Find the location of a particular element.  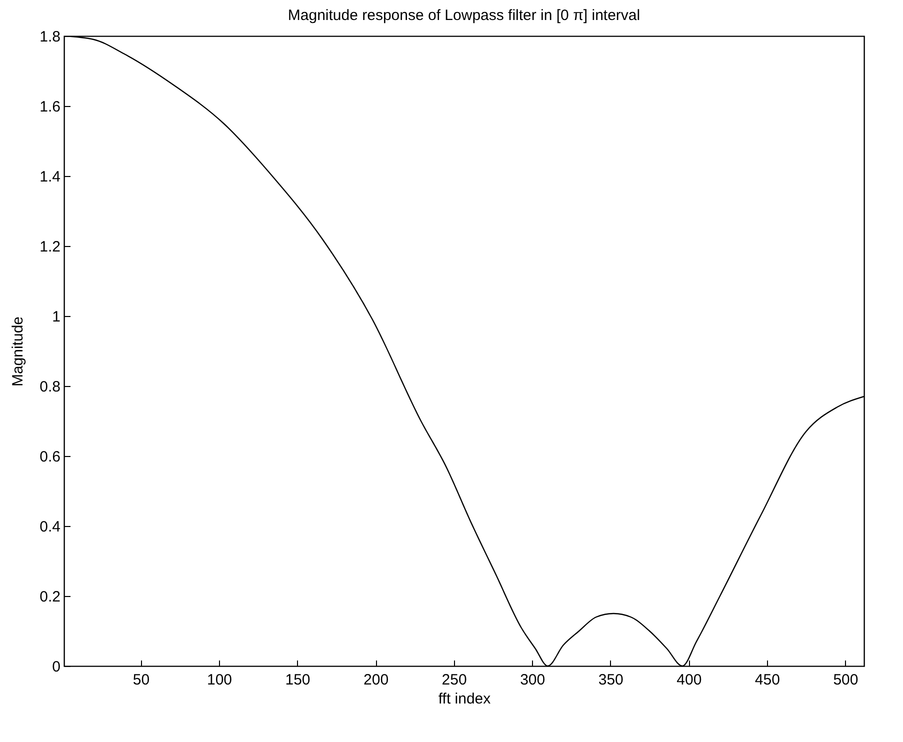

y-tick-label: 0.6 is located at coordinates (50, 457).